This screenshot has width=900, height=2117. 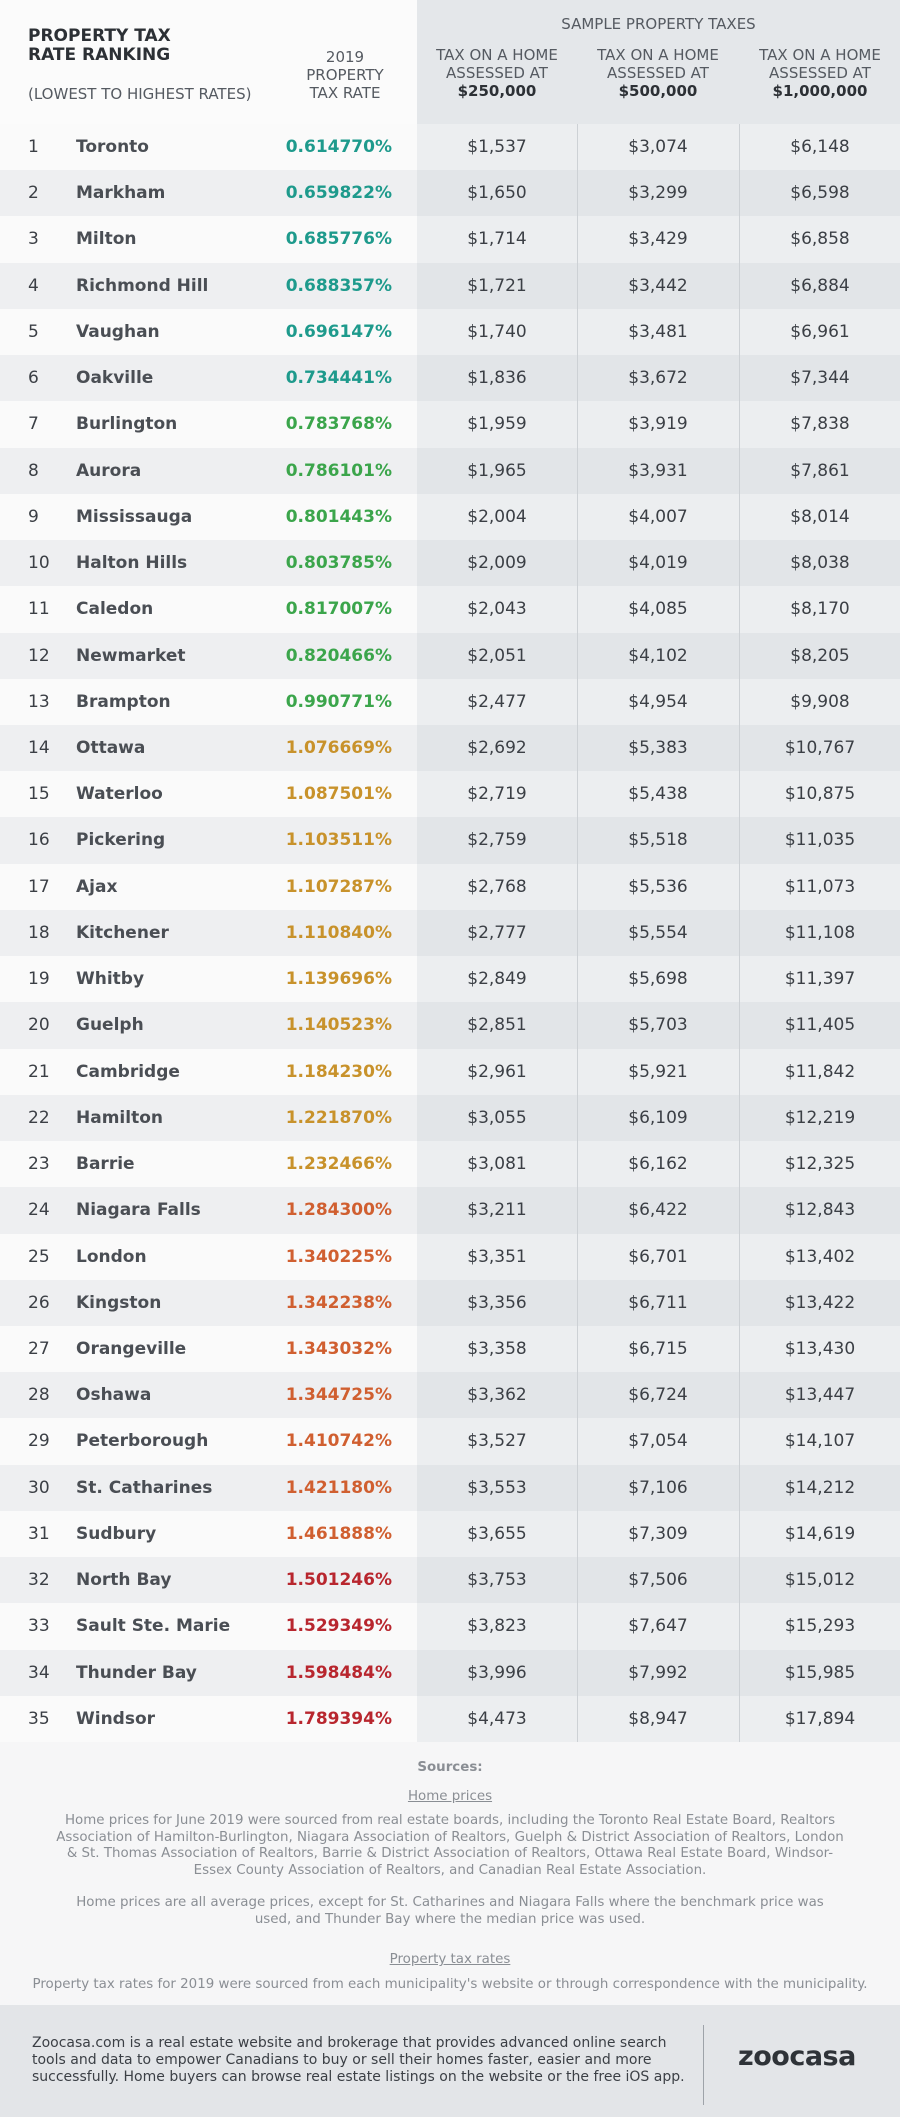 I want to click on table-row: 20 Guelph 1.140523% $2,851 $5,703 $11,405, so click(x=450, y=1026).